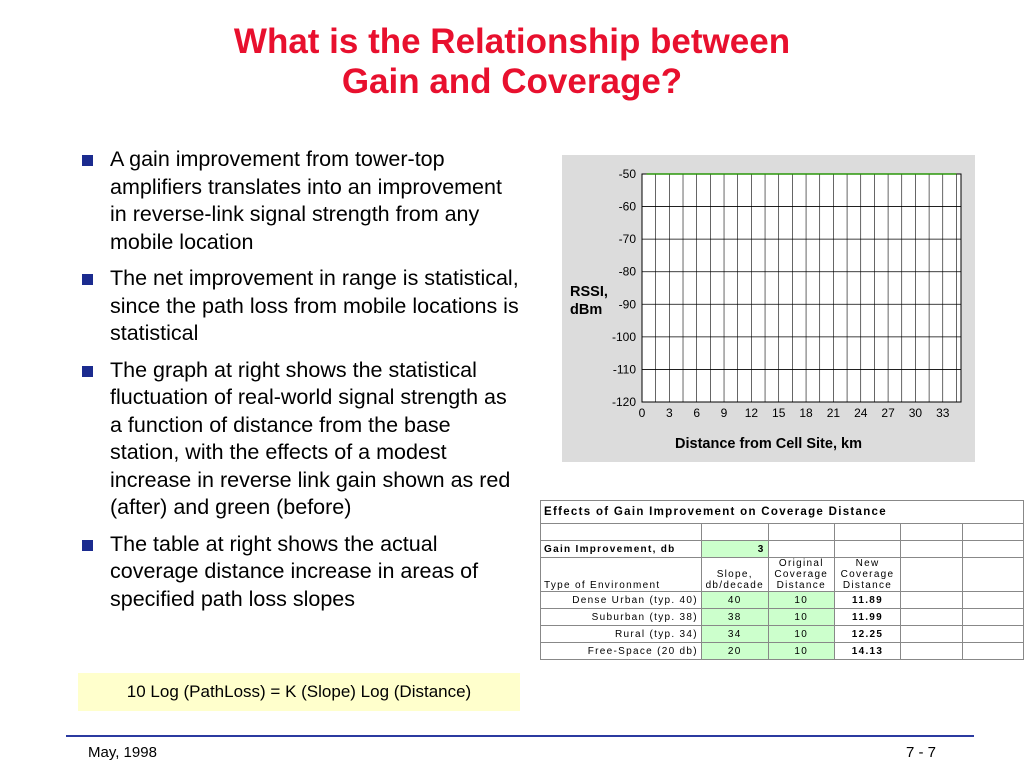  I want to click on header-slope-line-2: db/decade, so click(734, 585).